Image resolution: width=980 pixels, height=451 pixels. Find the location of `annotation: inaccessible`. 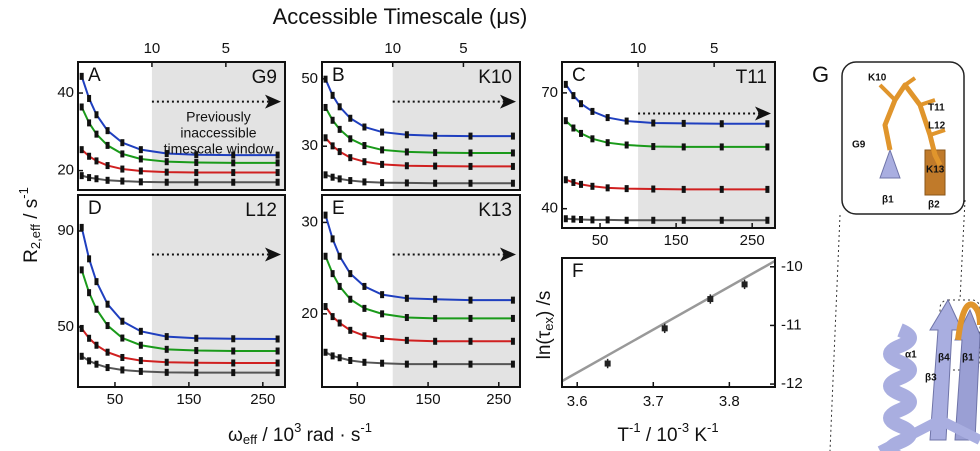

annotation: inaccessible is located at coordinates (218, 132).